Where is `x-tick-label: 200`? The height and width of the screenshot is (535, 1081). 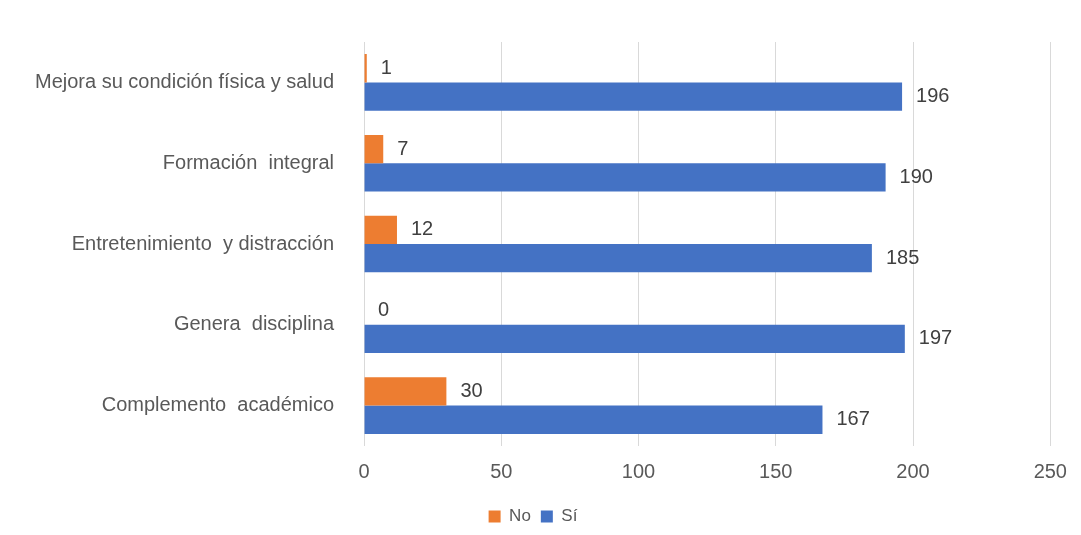
x-tick-label: 200 is located at coordinates (913, 470).